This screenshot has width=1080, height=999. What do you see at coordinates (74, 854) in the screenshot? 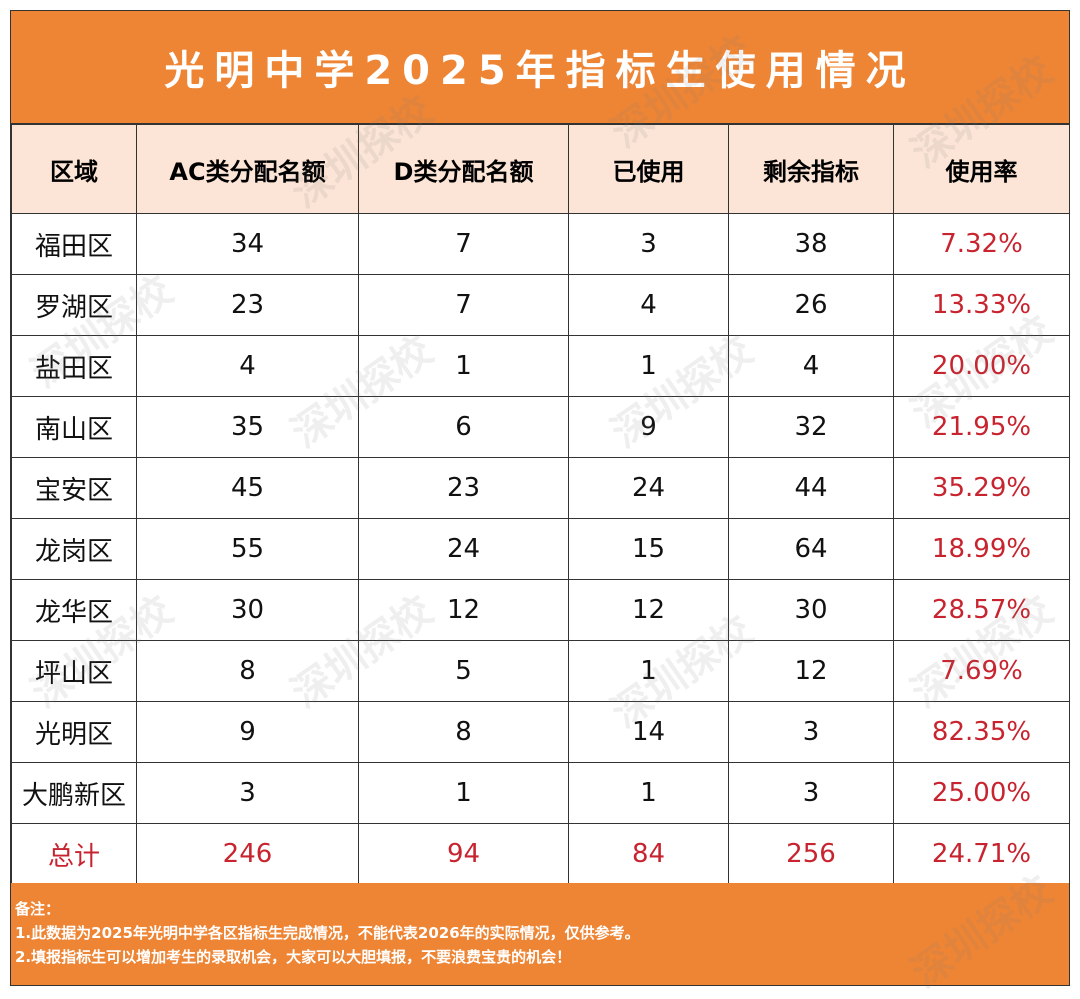
I see `total-label: 总计` at bounding box center [74, 854].